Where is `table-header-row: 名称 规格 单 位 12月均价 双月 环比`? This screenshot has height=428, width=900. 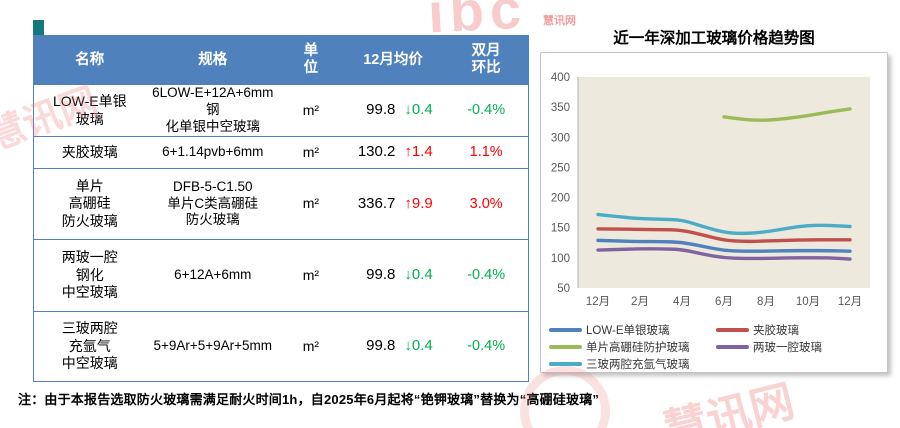
table-header-row: 名称 规格 单 位 12月均价 双月 环比 is located at coordinates (281, 60).